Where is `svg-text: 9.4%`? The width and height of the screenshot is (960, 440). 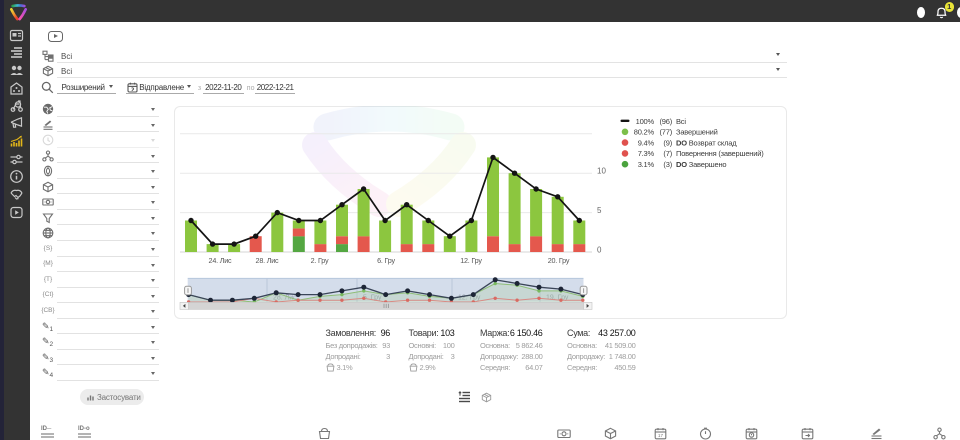 svg-text: 9.4% is located at coordinates (646, 142).